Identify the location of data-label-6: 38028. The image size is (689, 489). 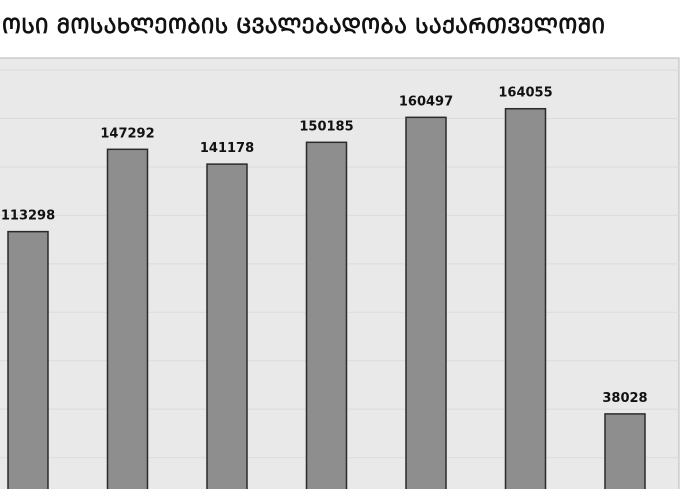
(624, 398).